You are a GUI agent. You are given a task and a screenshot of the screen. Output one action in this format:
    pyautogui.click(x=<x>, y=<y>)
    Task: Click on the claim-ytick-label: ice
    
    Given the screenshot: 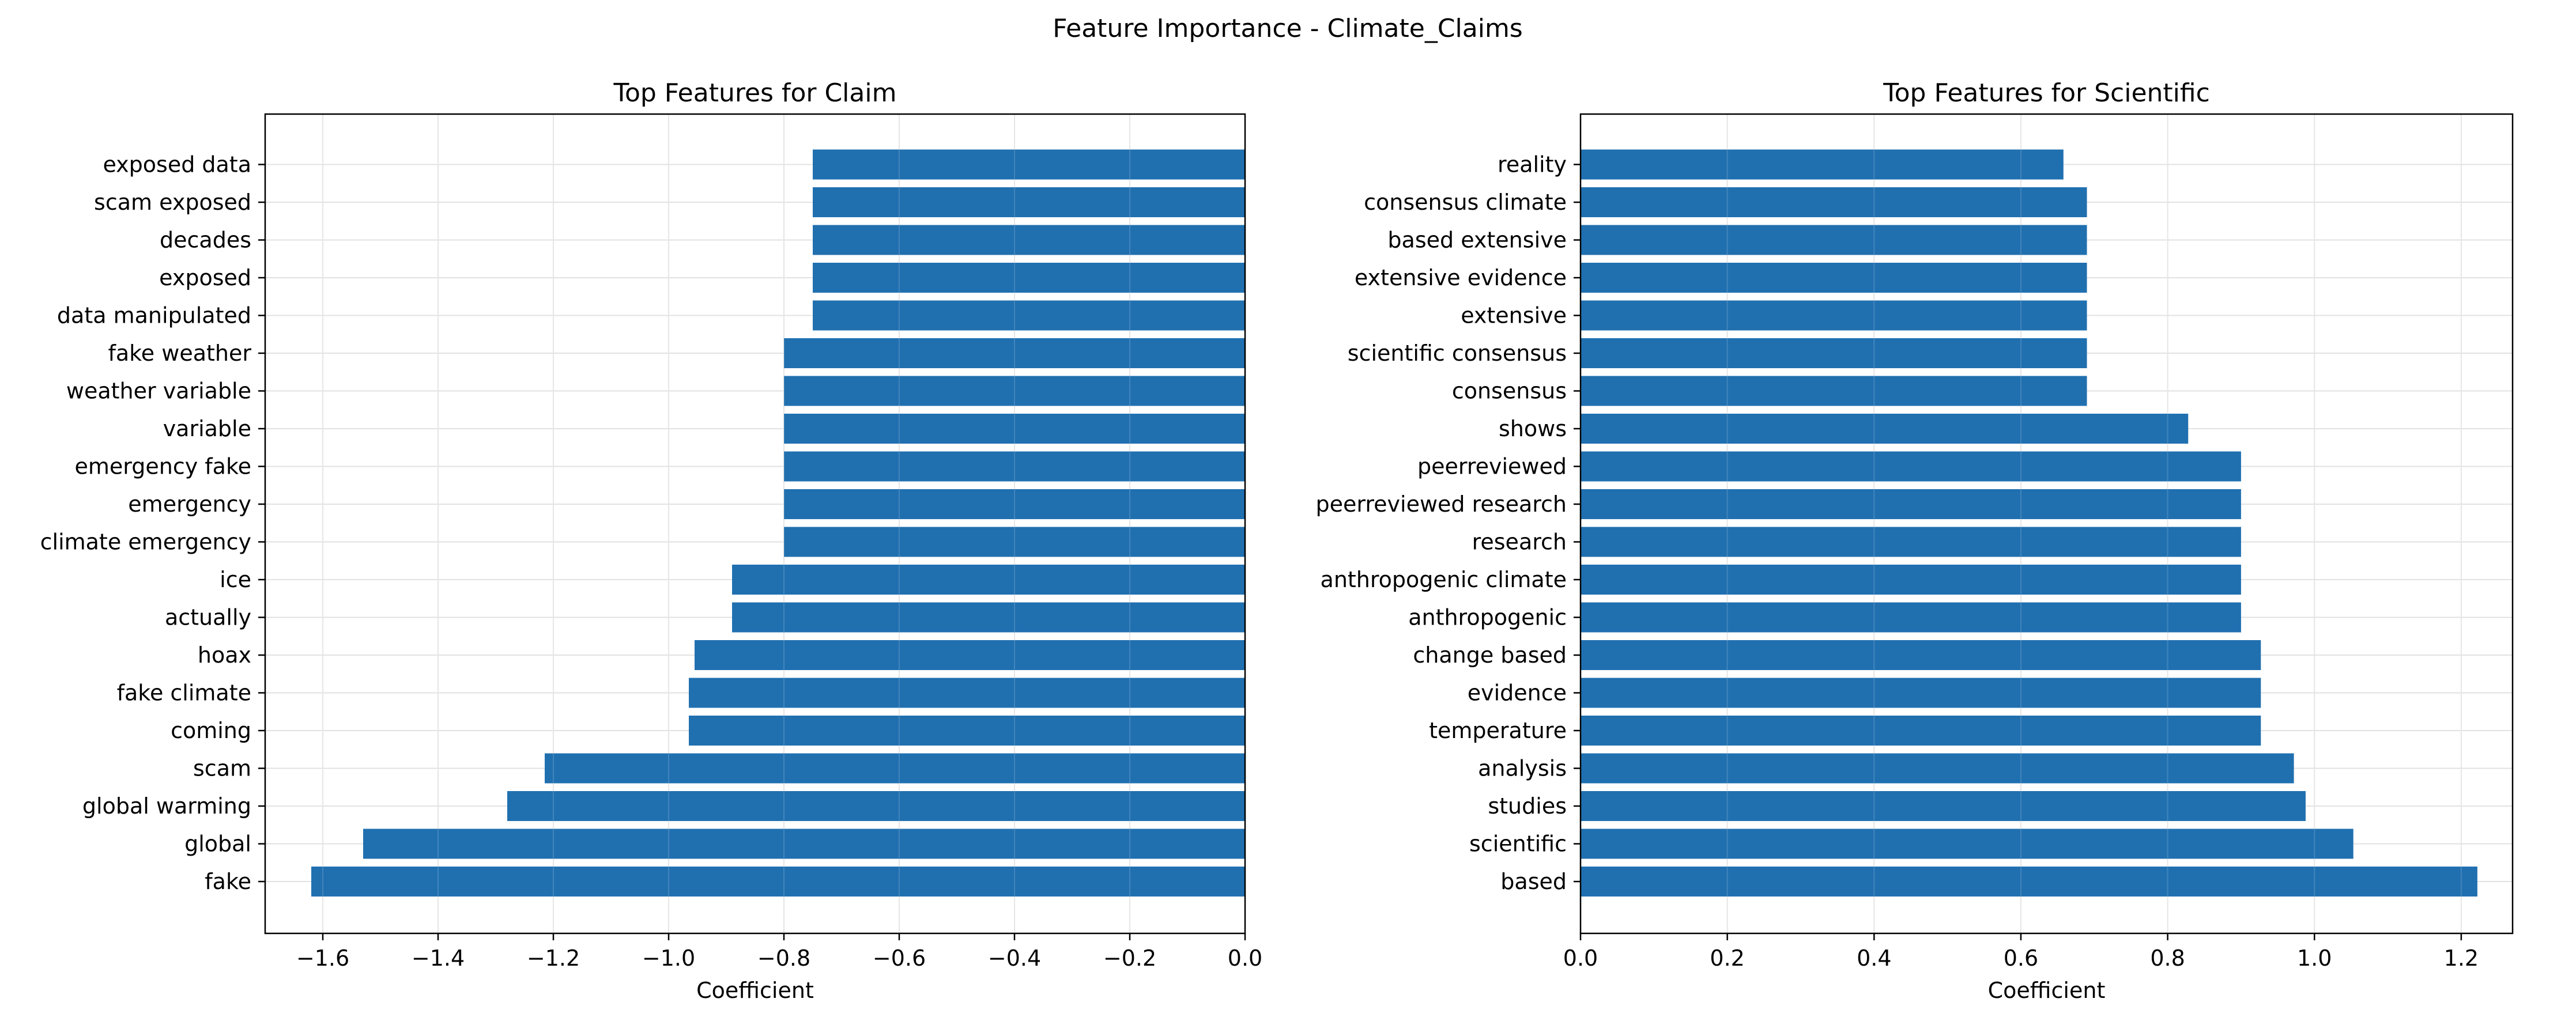 What is the action you would take?
    pyautogui.click(x=235, y=579)
    